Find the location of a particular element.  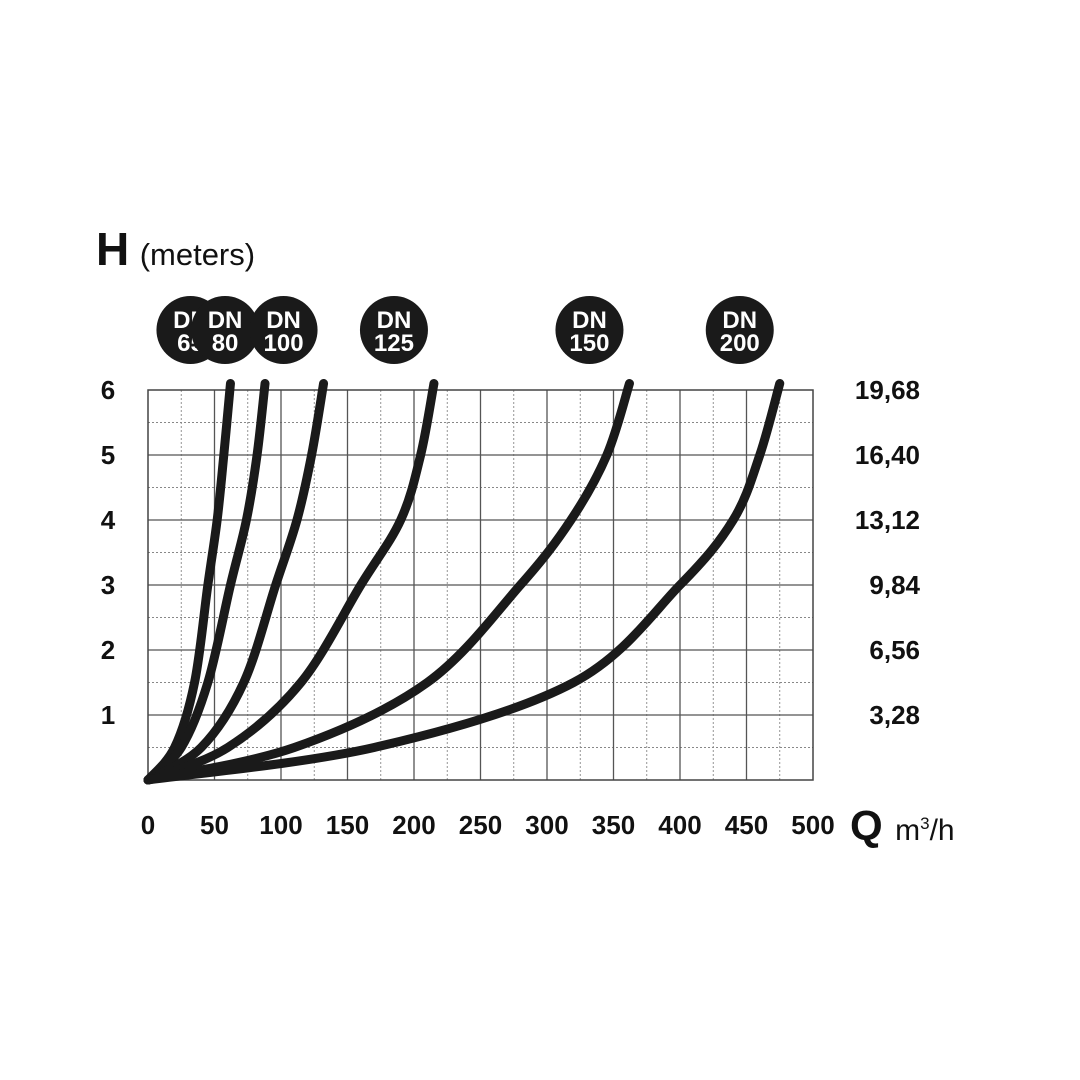

x-tick-label: 250 is located at coordinates (480, 825).